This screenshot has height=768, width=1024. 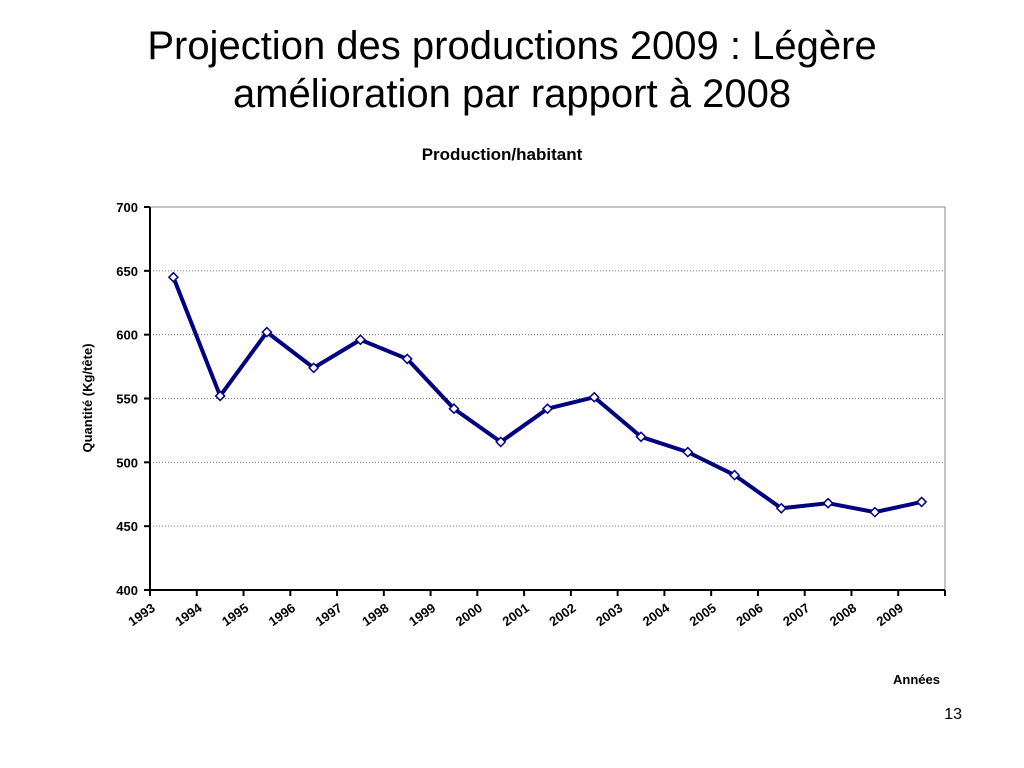 What do you see at coordinates (328, 614) in the screenshot?
I see `x-tick-label: 1997` at bounding box center [328, 614].